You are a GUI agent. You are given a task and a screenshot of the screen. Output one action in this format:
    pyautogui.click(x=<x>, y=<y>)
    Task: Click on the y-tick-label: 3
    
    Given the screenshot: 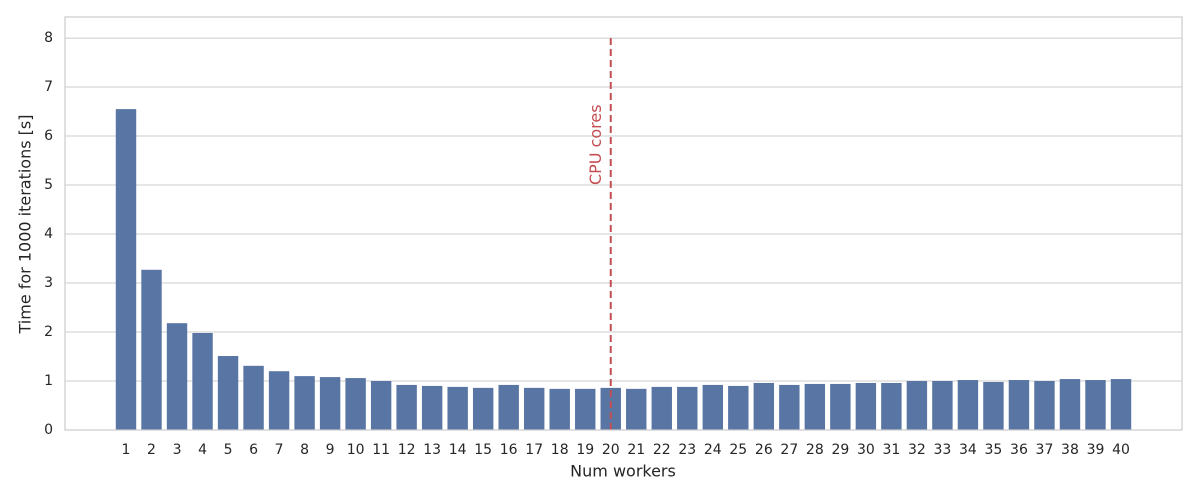 What is the action you would take?
    pyautogui.click(x=48, y=283)
    